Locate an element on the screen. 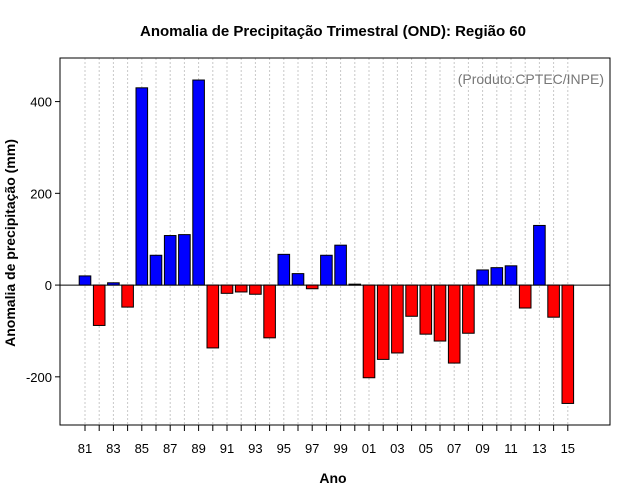  x-tick-label: 07 is located at coordinates (454, 448).